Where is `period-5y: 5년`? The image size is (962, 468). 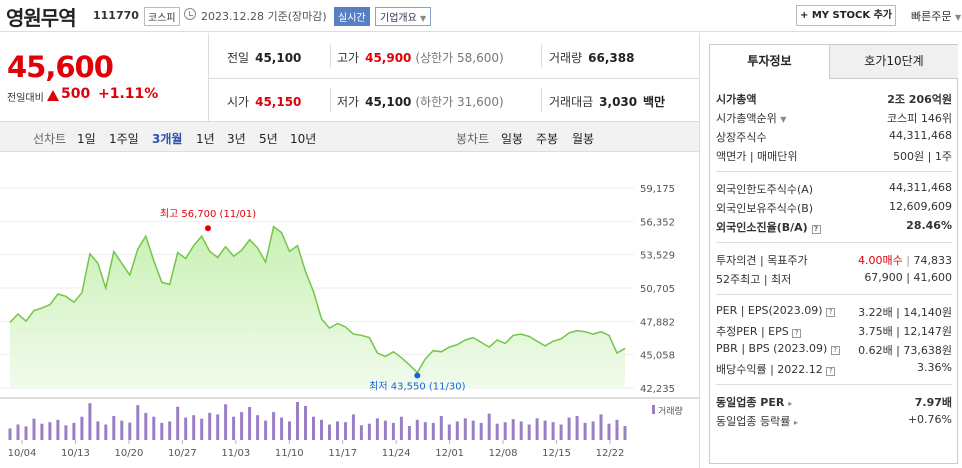 period-5y: 5년 is located at coordinates (268, 139).